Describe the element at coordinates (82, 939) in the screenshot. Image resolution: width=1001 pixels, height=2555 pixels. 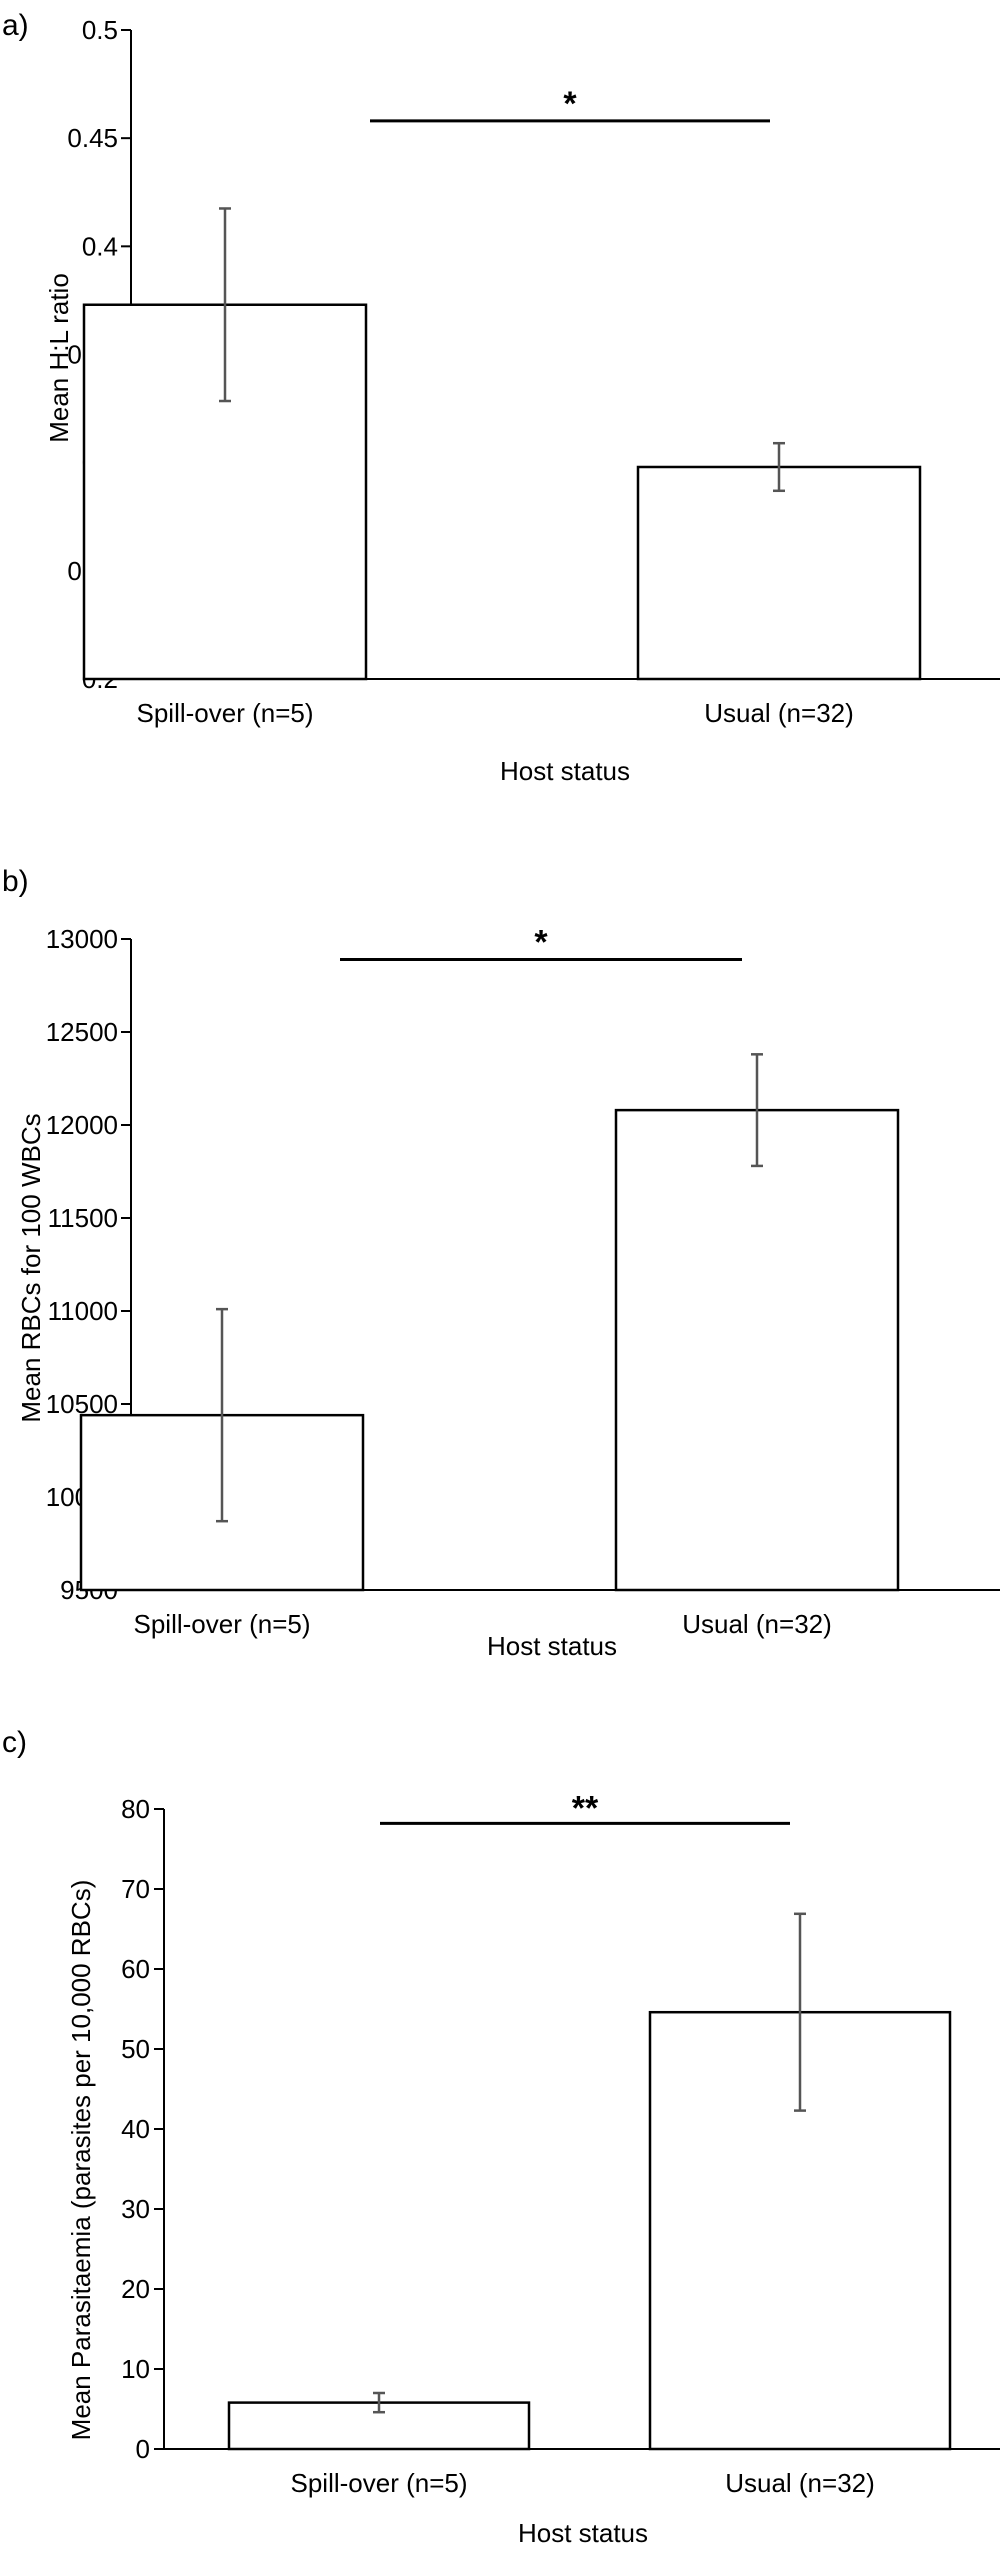
I see `y-tick-label-b: 13000` at that location.